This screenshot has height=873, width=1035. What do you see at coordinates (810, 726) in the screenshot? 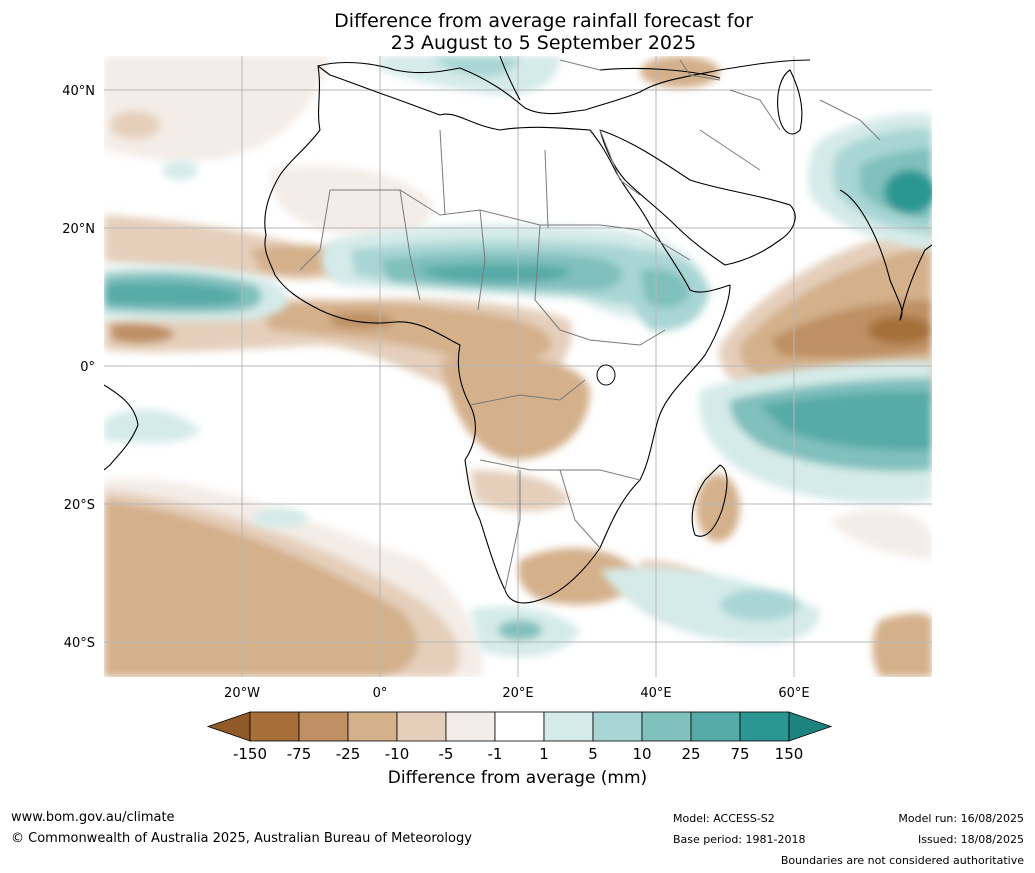
I see `colorbar-extend-high` at bounding box center [810, 726].